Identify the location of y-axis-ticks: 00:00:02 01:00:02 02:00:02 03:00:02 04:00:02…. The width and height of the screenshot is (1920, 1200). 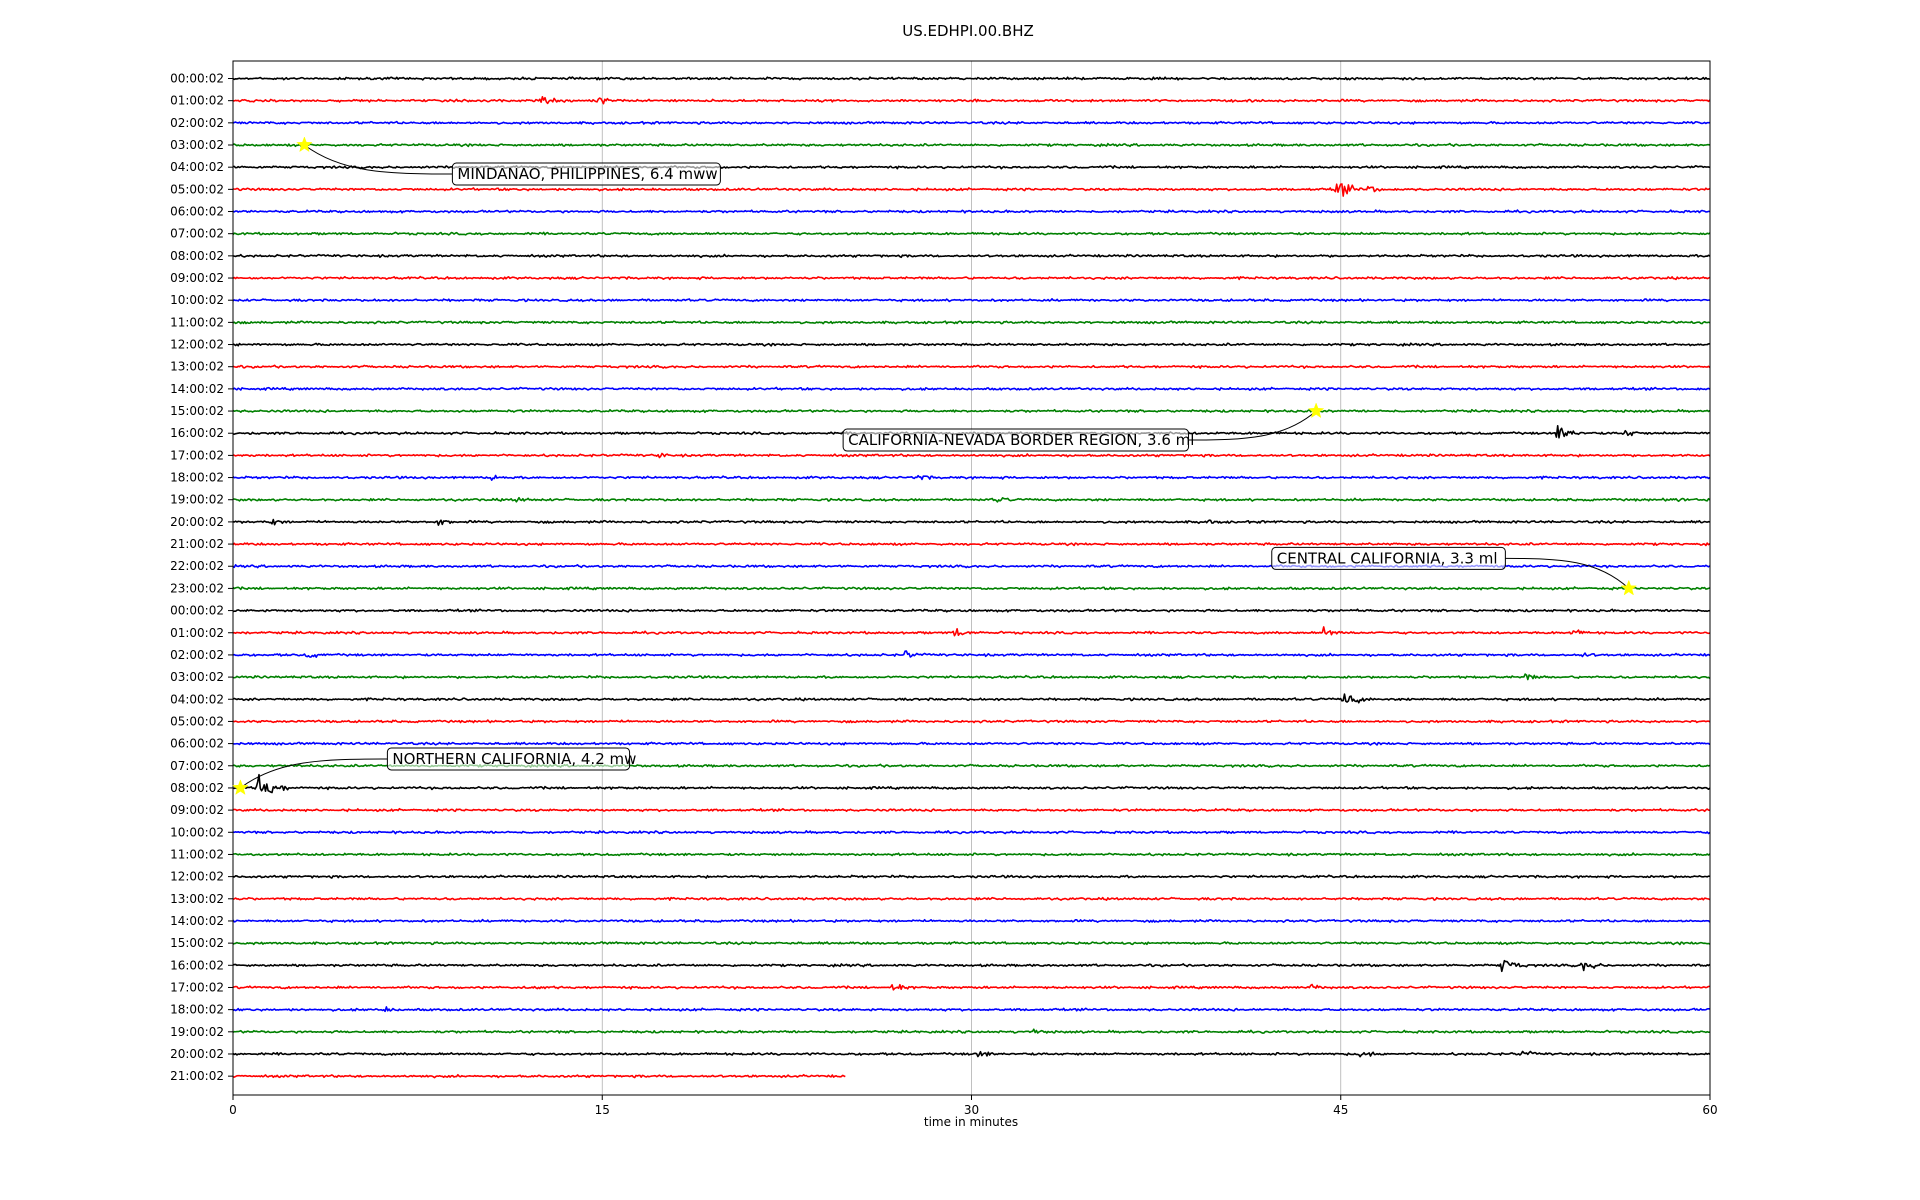
(201, 577).